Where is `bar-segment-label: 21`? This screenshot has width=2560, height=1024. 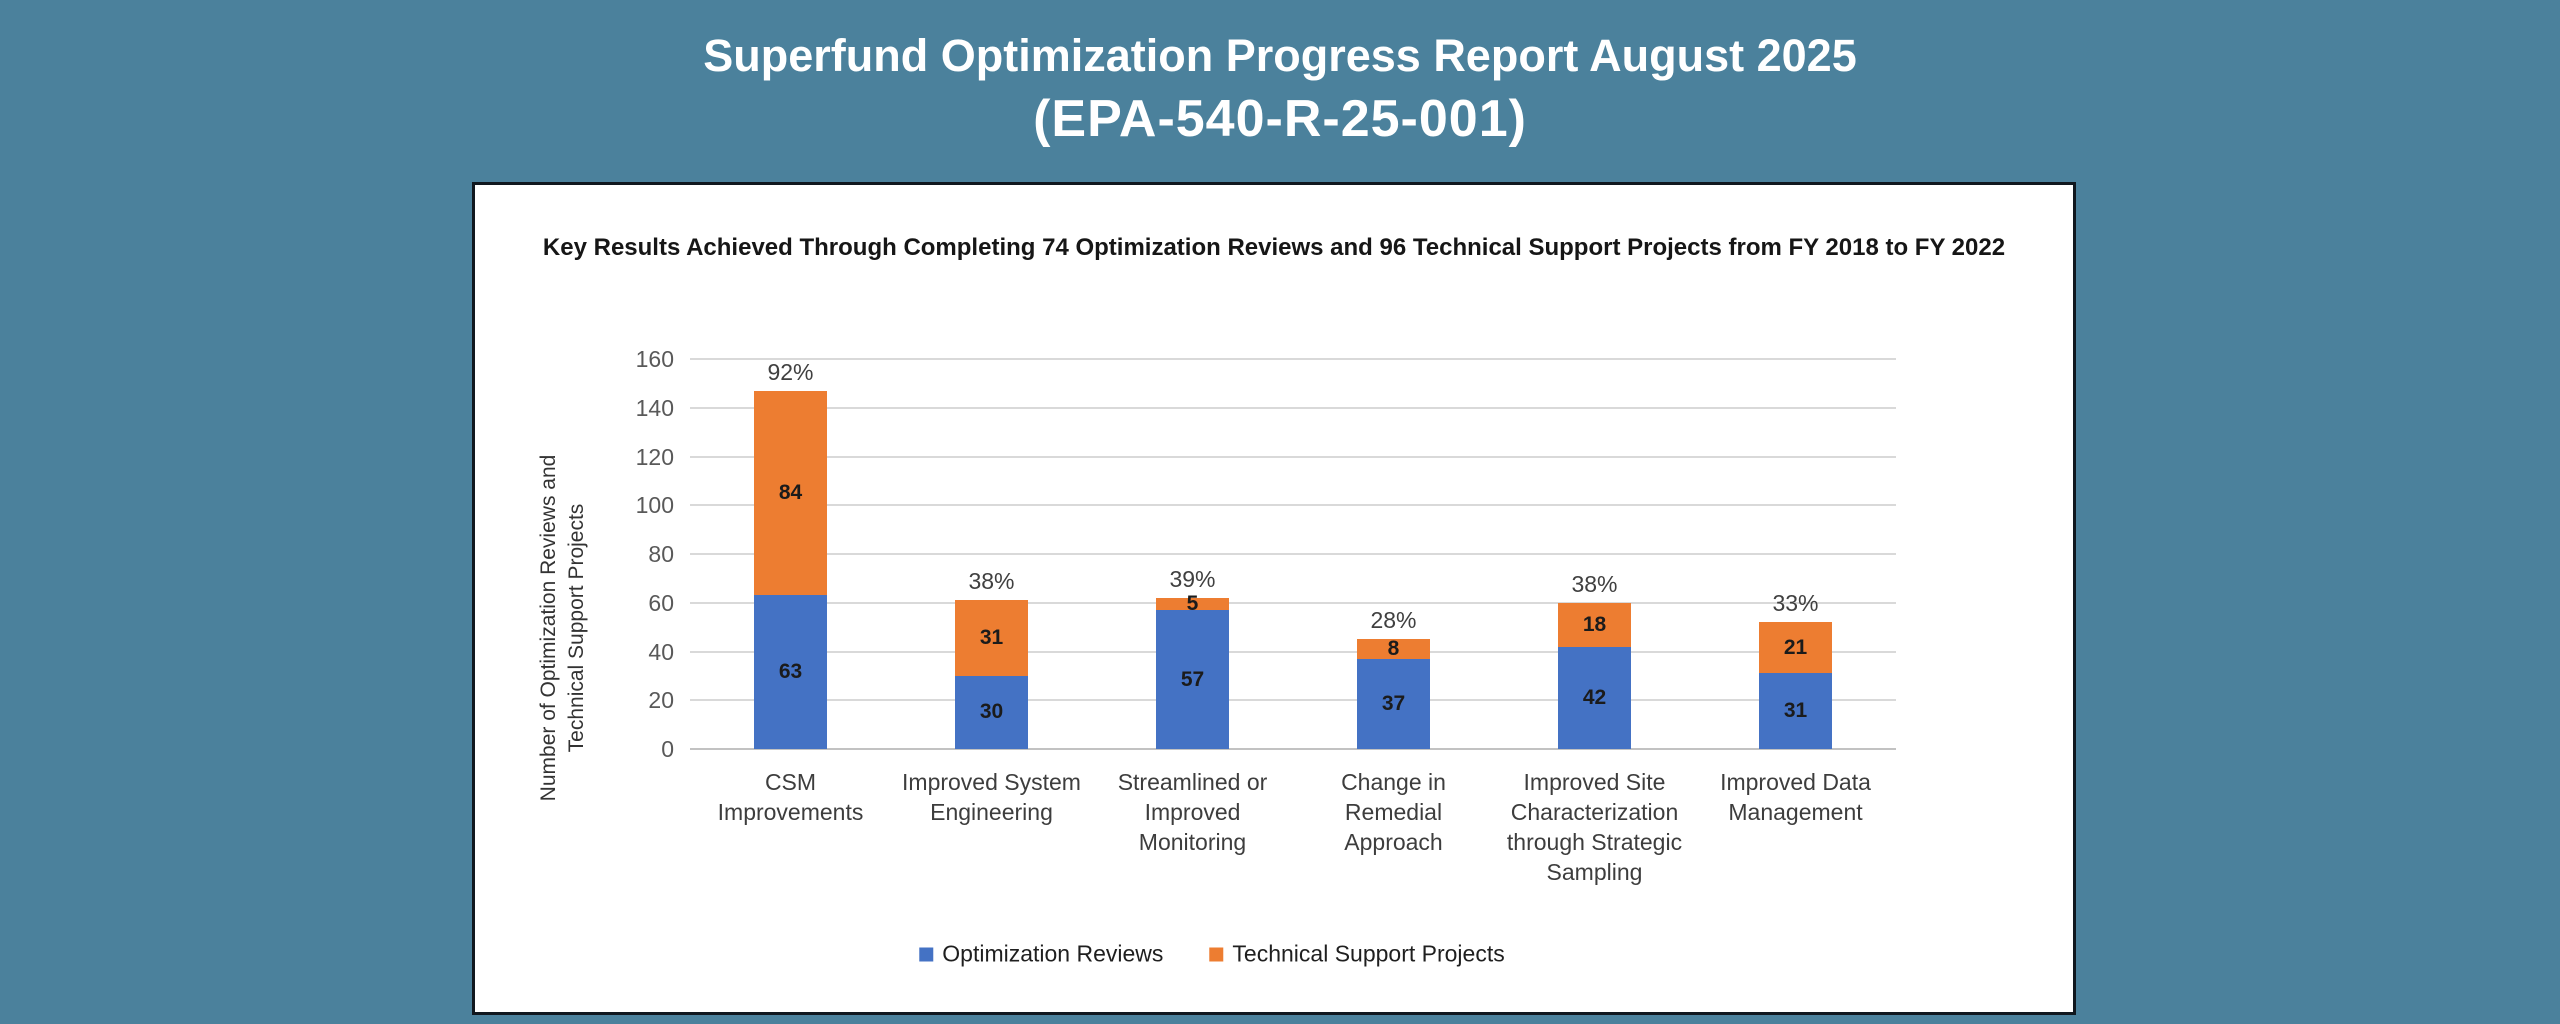
bar-segment-label: 21 is located at coordinates (1795, 647).